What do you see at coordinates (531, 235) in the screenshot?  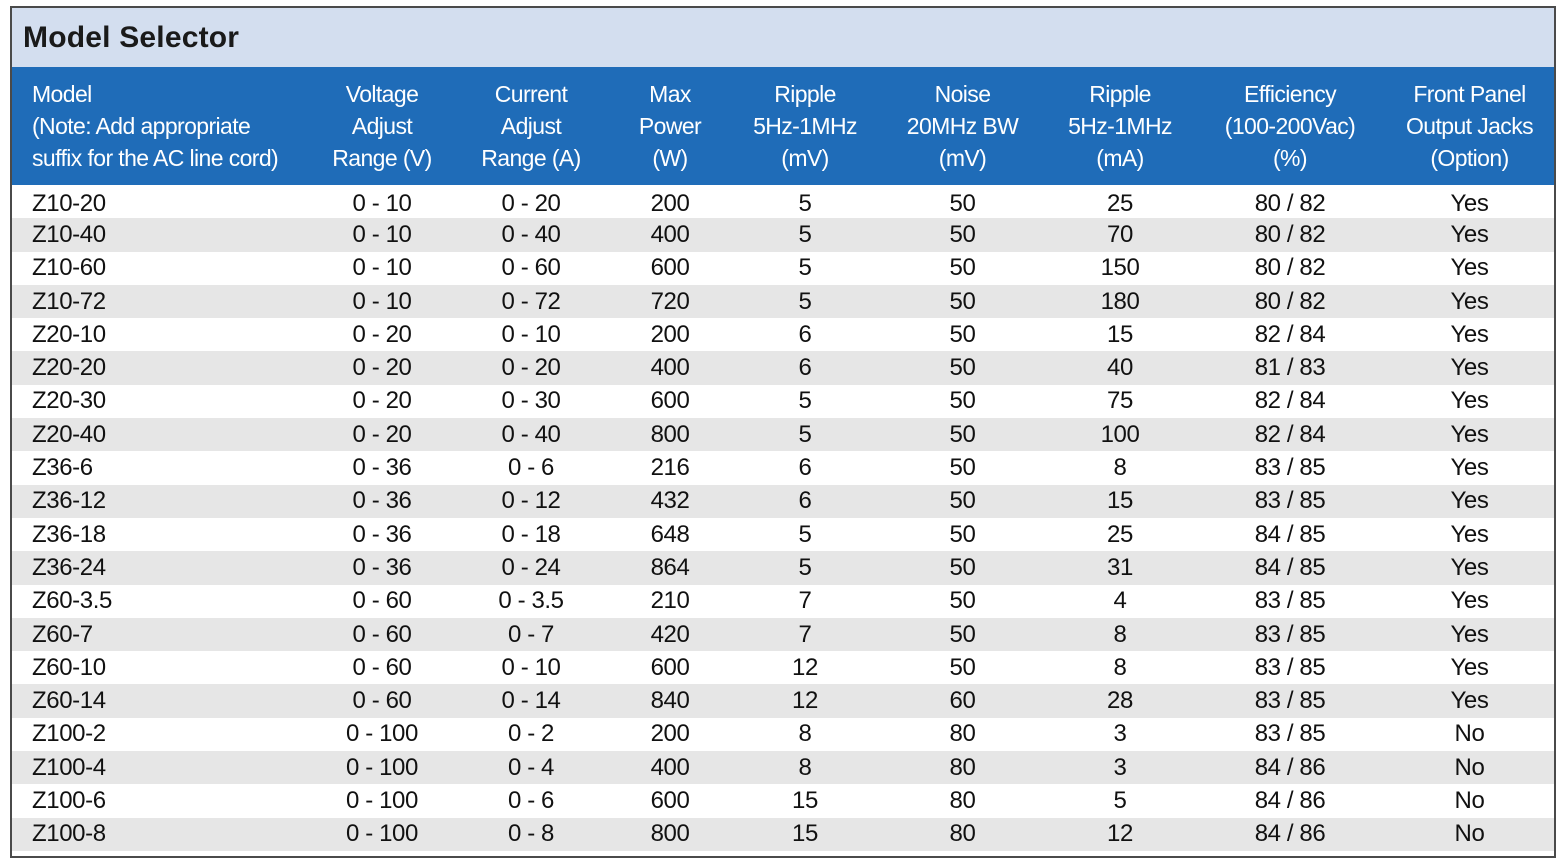 I see `current-range-cell: 0 - 40` at bounding box center [531, 235].